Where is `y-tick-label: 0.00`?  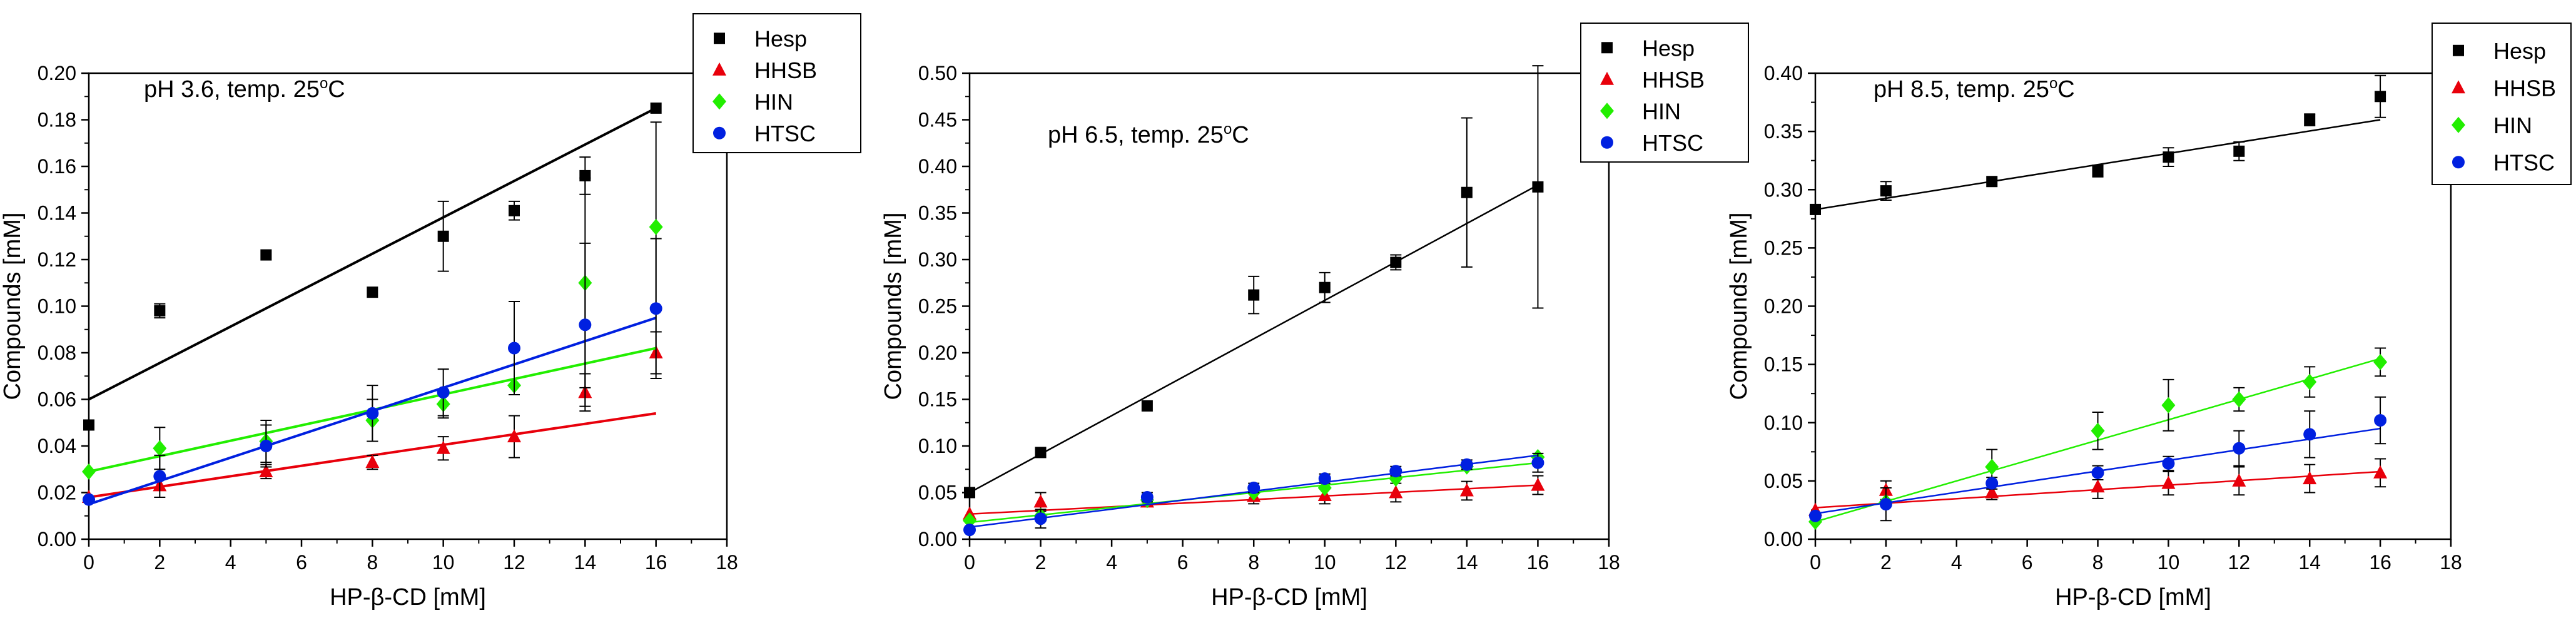 y-tick-label: 0.00 is located at coordinates (57, 539).